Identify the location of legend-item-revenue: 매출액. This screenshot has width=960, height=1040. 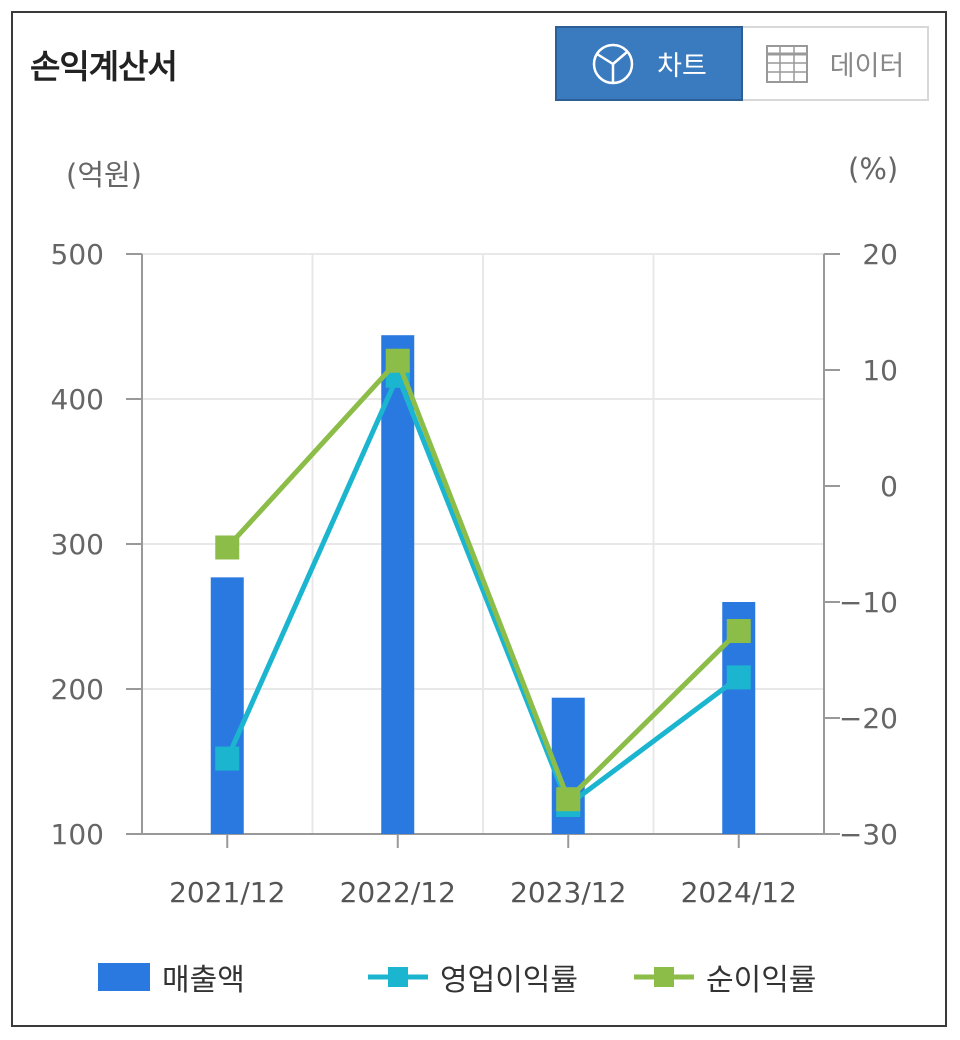
(171, 977).